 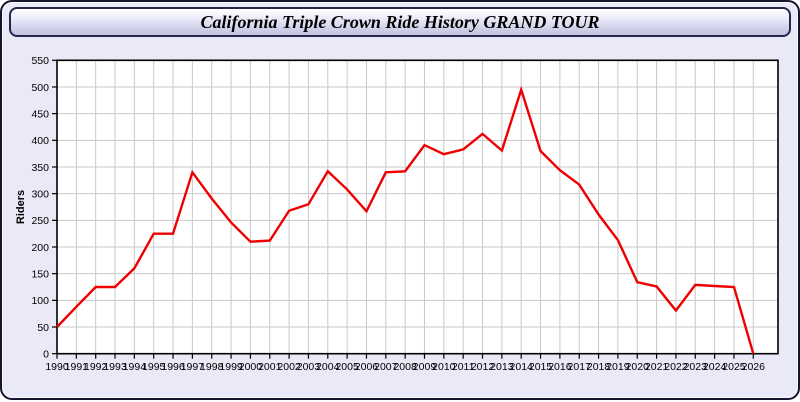 I want to click on x-tick-label: 2005, so click(x=347, y=367).